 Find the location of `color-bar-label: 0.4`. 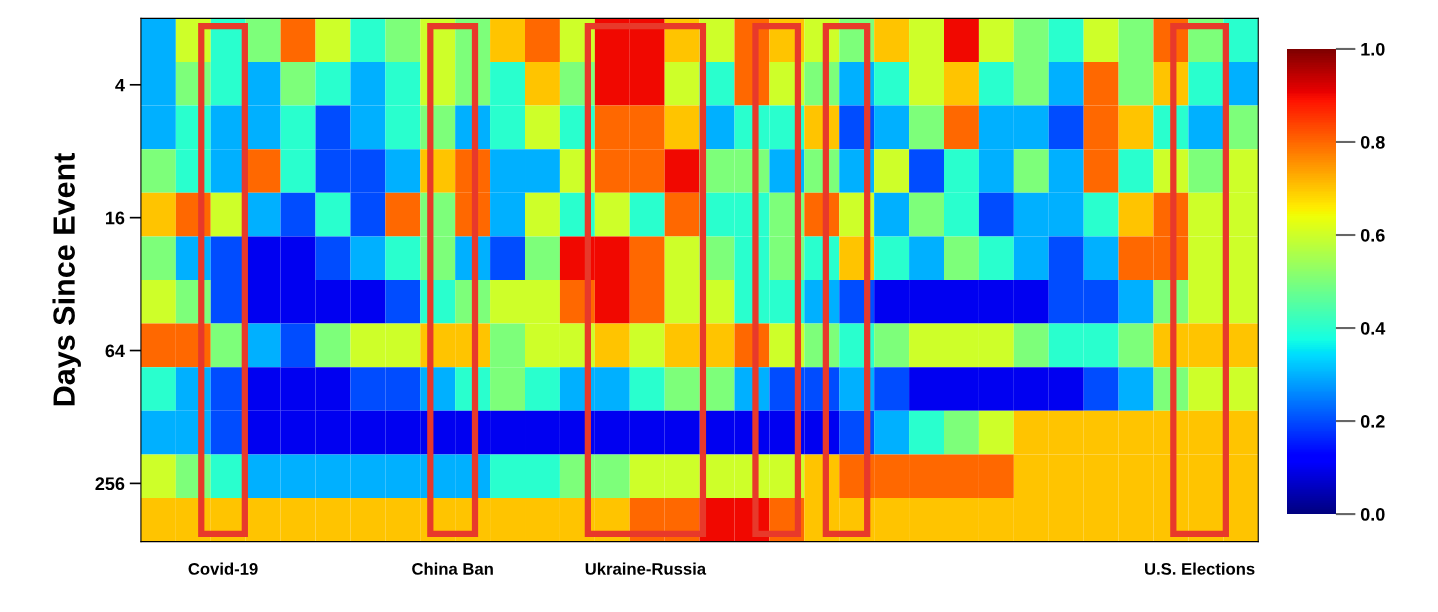

color-bar-label: 0.4 is located at coordinates (1373, 328).